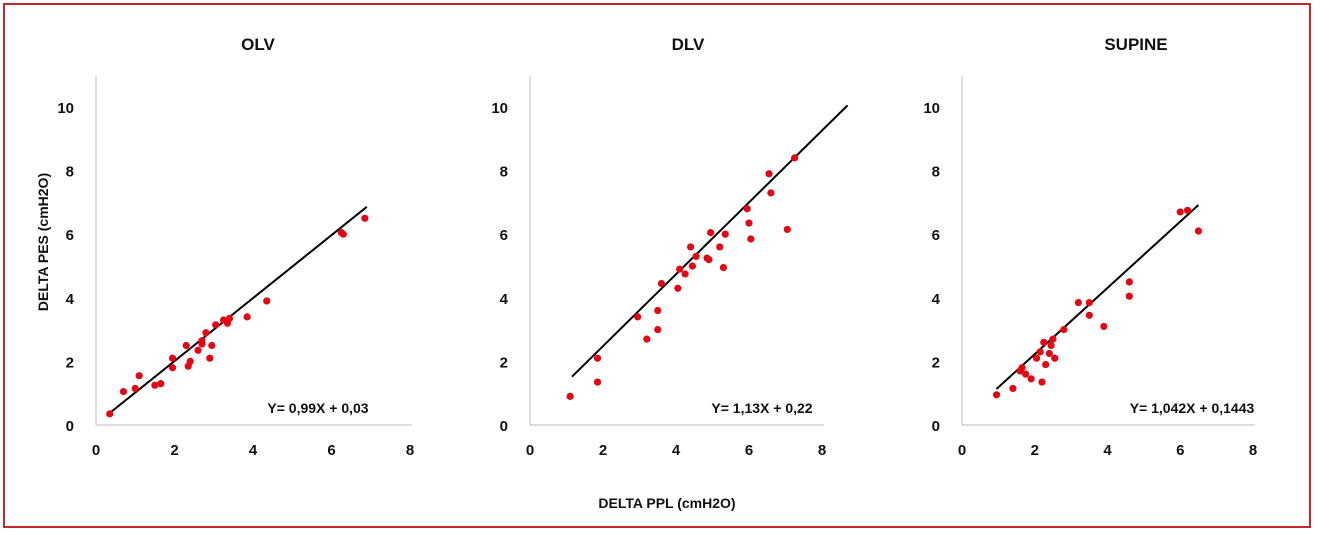 The image size is (1320, 533). I want to click on panel-3-y-tick-label: 4, so click(936, 299).